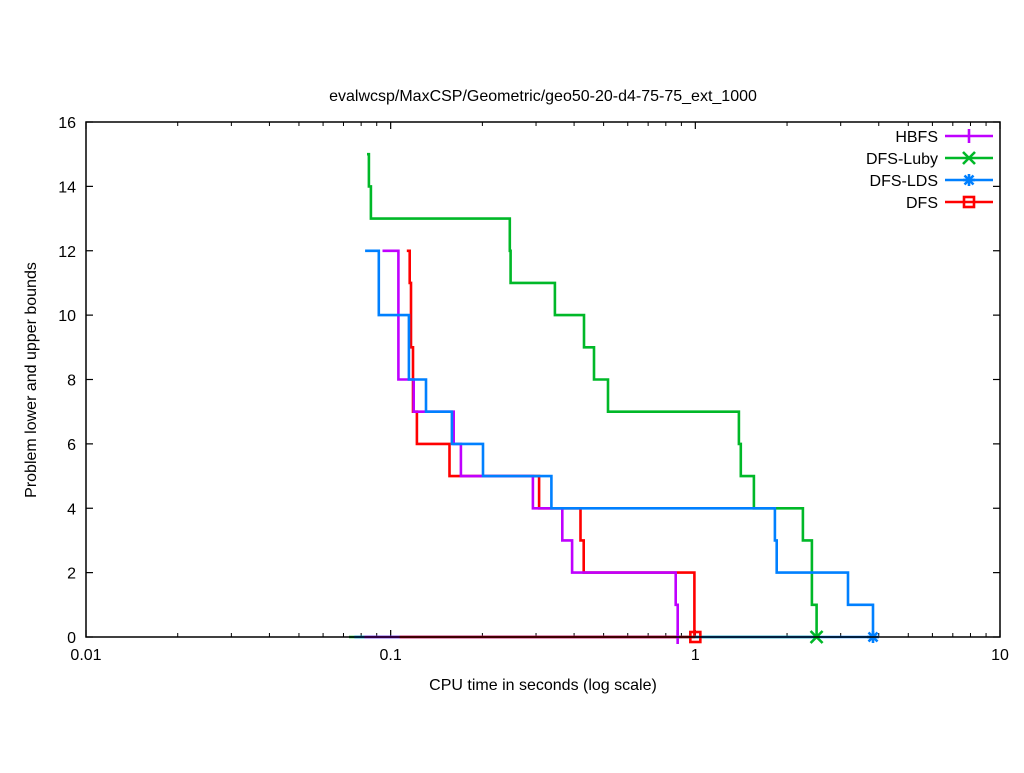  What do you see at coordinates (71, 509) in the screenshot?
I see `y-tick-label: 4` at bounding box center [71, 509].